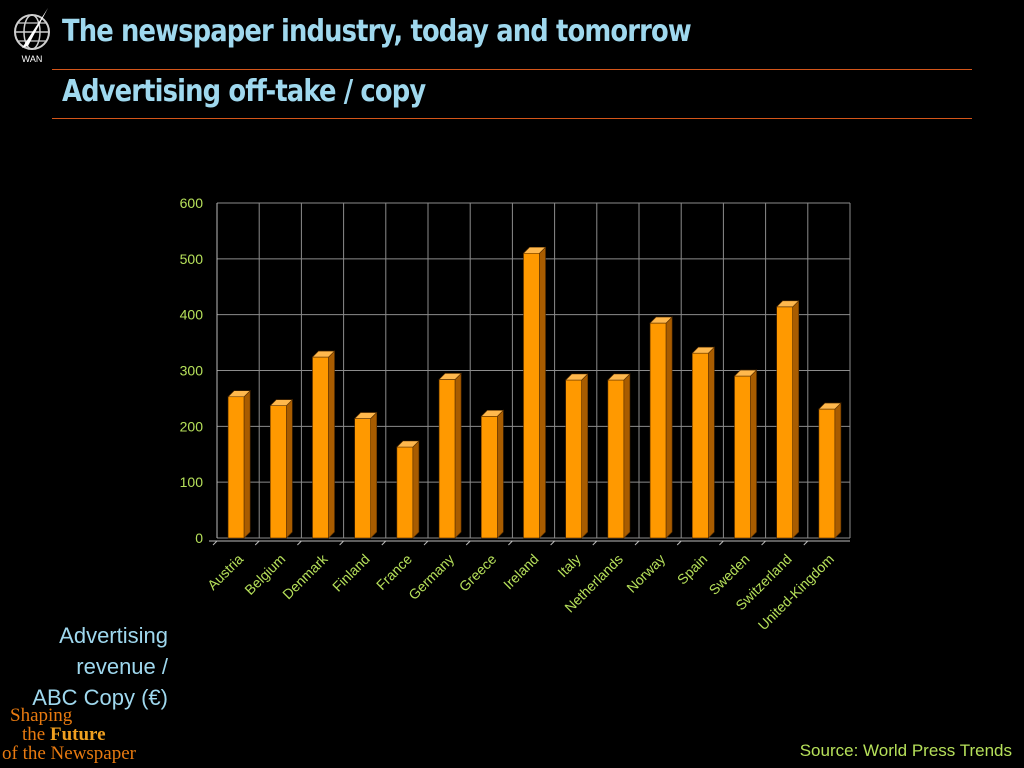  What do you see at coordinates (905, 750) in the screenshot?
I see `source-note: Source: World Press Trends` at bounding box center [905, 750].